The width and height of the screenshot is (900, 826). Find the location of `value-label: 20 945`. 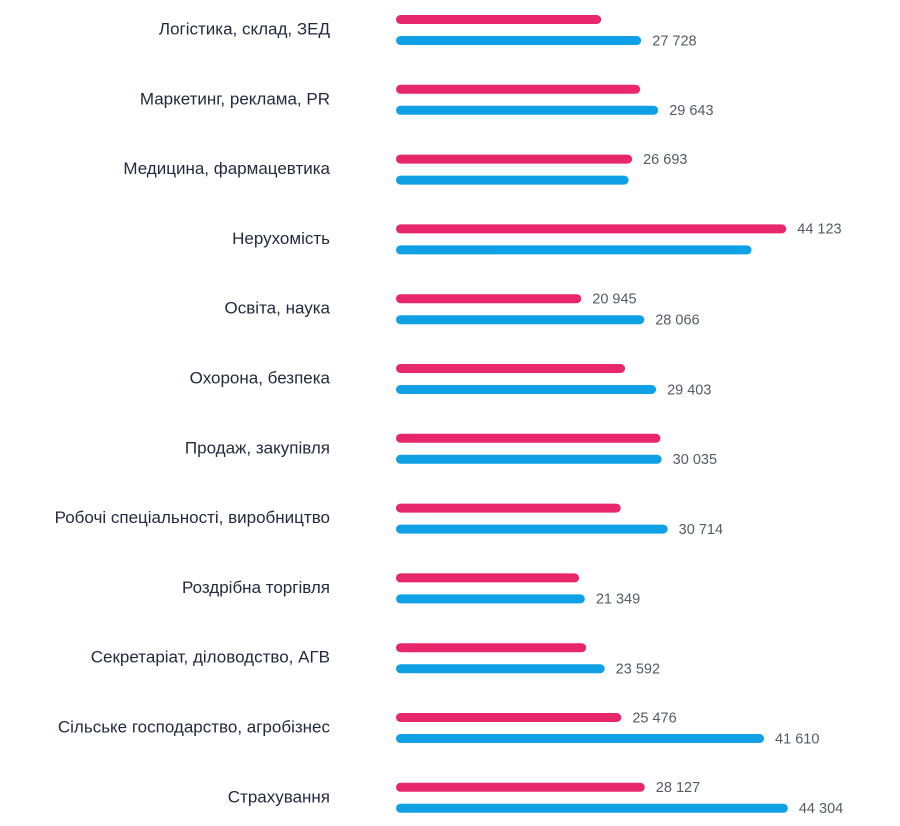

value-label: 20 945 is located at coordinates (614, 300).